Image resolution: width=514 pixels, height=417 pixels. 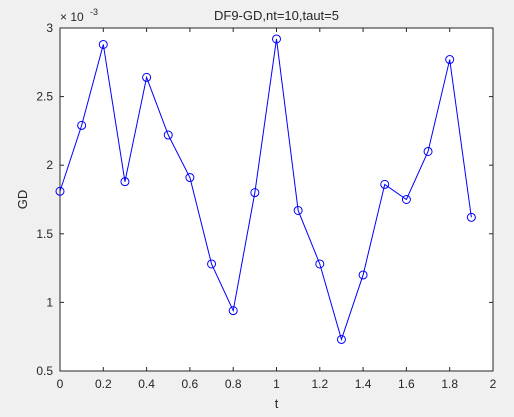 What do you see at coordinates (60, 384) in the screenshot?
I see `x-tick-label: 0` at bounding box center [60, 384].